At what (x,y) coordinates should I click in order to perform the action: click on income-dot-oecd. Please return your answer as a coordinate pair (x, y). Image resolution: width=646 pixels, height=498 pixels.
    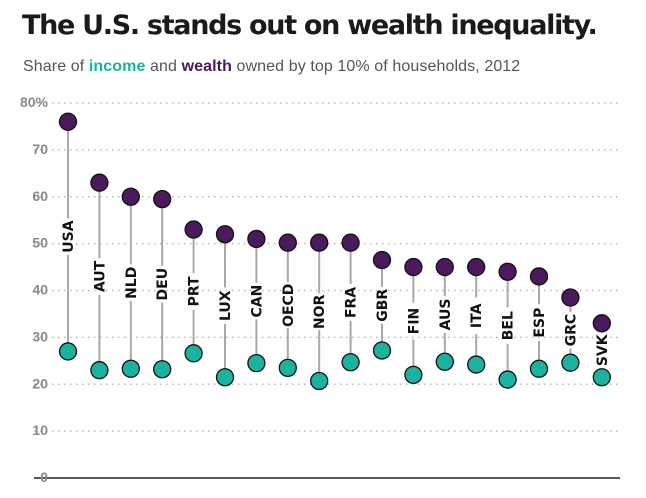
    Looking at the image, I should click on (287, 367).